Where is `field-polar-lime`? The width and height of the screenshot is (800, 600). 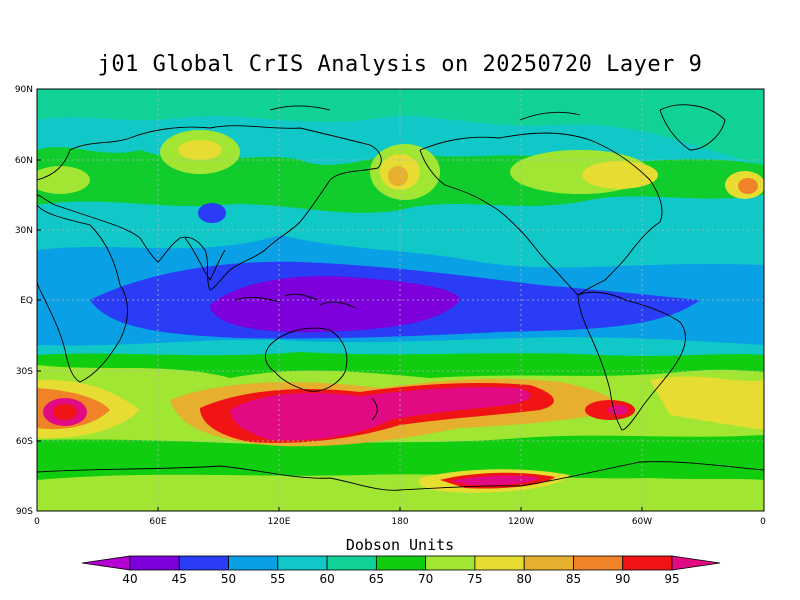
field-polar-lime is located at coordinates (400, 492).